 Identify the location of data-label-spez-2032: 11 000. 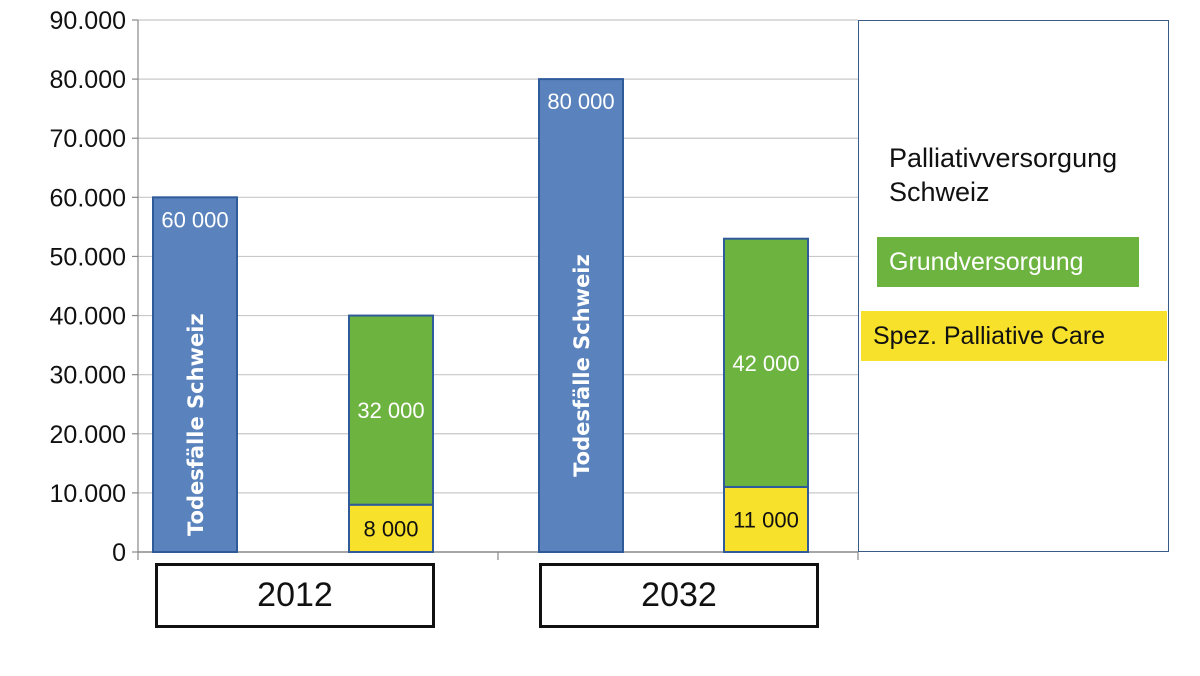
(766, 519).